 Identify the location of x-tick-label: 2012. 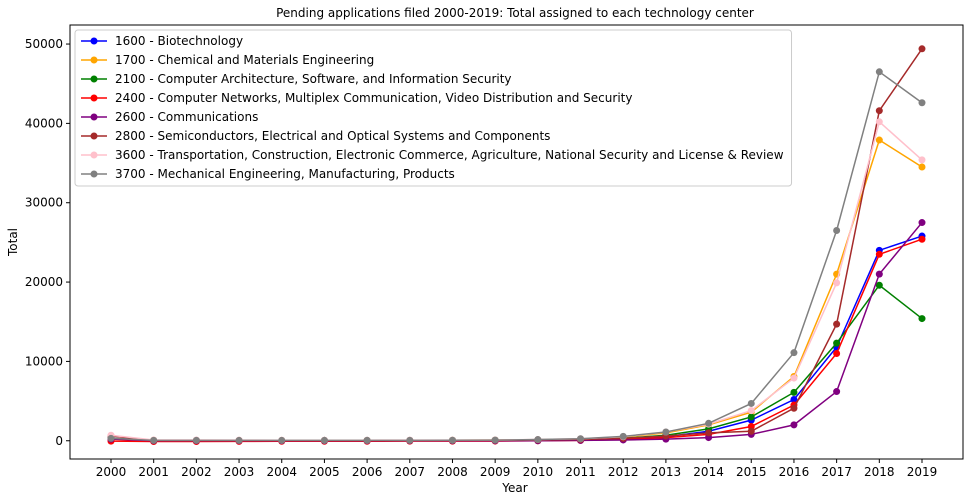
(623, 472).